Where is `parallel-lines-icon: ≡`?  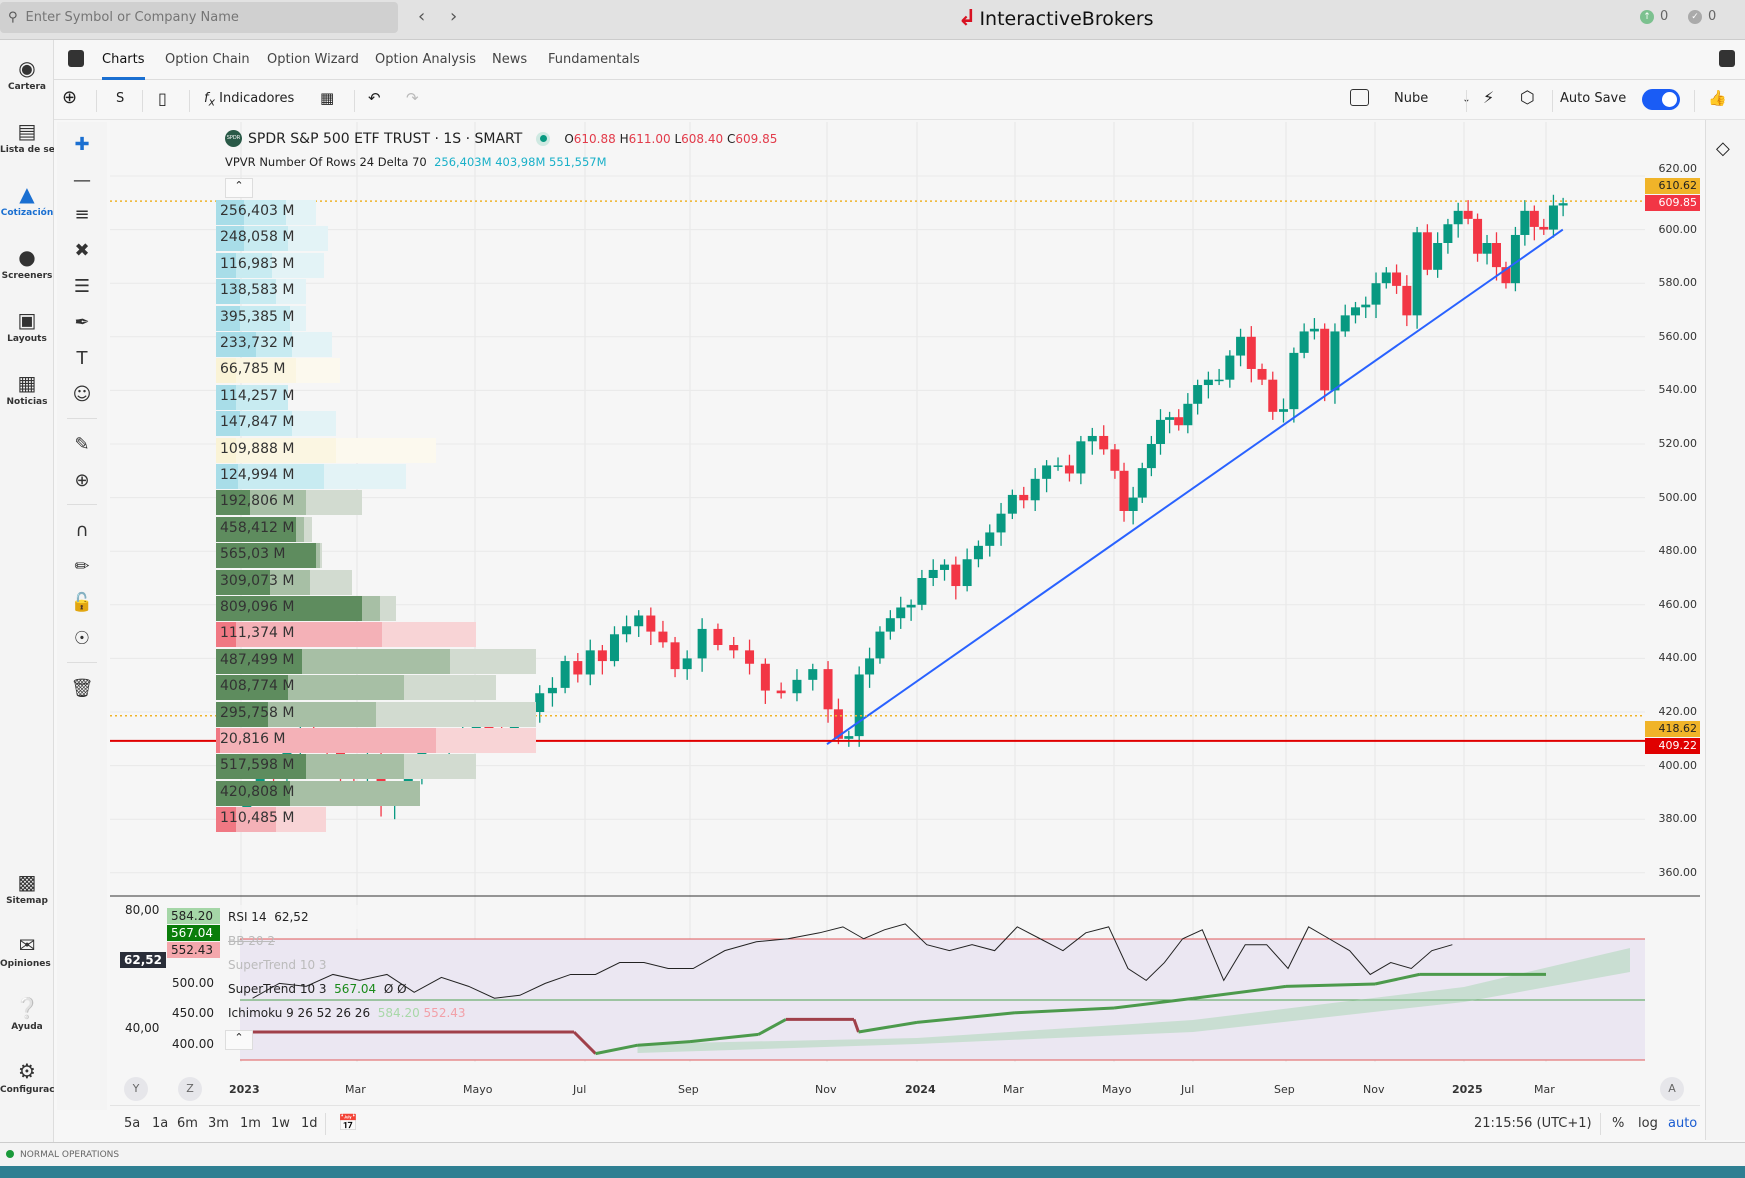 parallel-lines-icon: ≡ is located at coordinates (82, 214).